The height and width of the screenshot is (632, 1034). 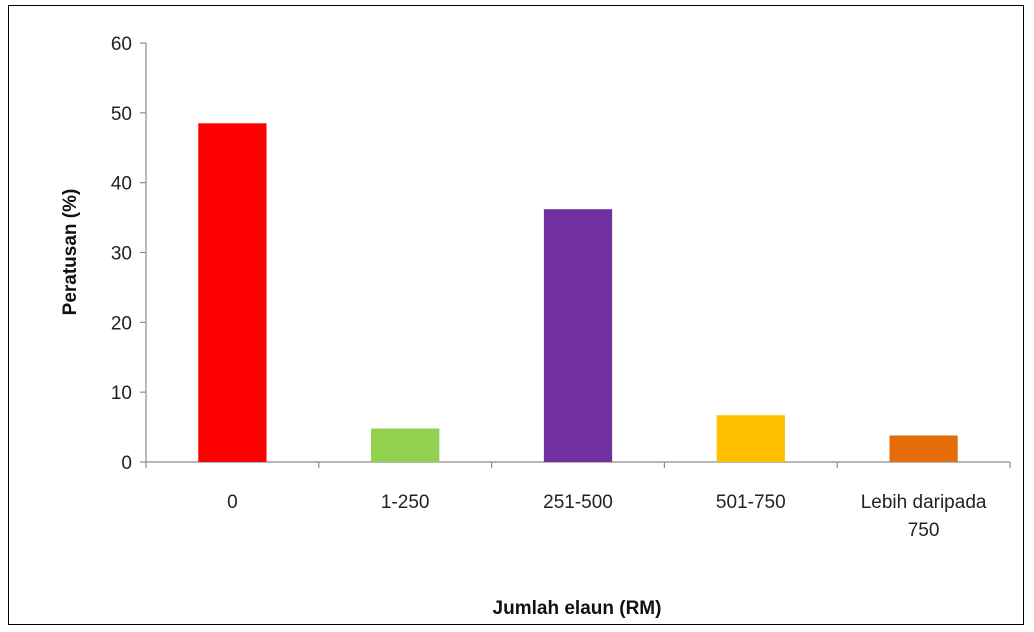 What do you see at coordinates (121, 114) in the screenshot?
I see `y-tick-label: 50` at bounding box center [121, 114].